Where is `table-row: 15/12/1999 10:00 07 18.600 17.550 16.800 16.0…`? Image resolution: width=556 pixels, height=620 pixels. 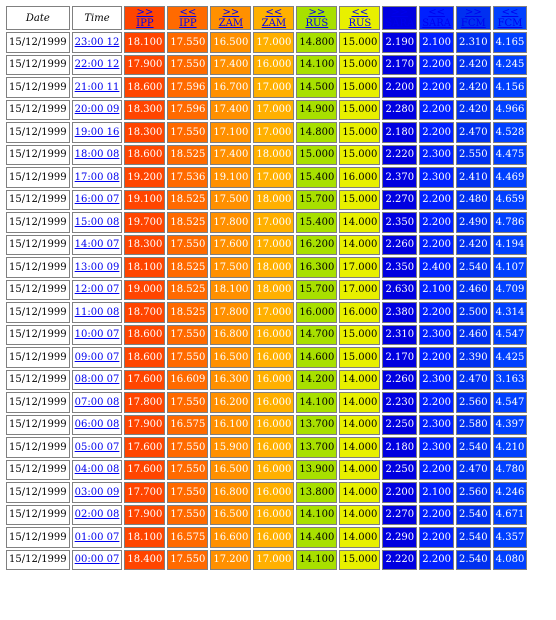
table-row: 15/12/1999 10:00 07 18.600 17.550 16.800 16.0… is located at coordinates (267, 334).